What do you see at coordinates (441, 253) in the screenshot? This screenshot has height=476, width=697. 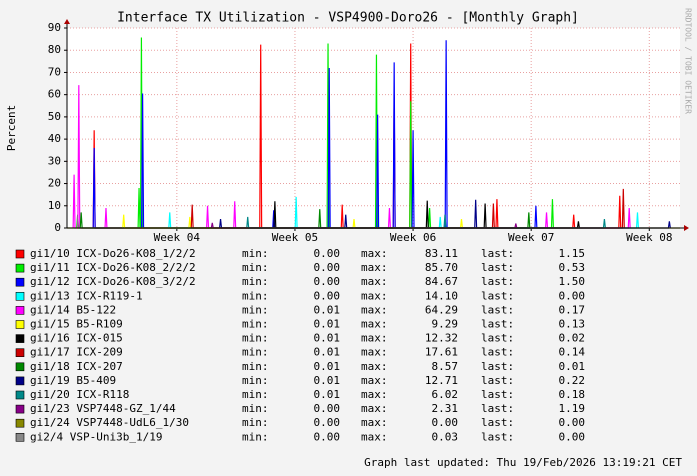 I see `stat-value: 83.11` at bounding box center [441, 253].